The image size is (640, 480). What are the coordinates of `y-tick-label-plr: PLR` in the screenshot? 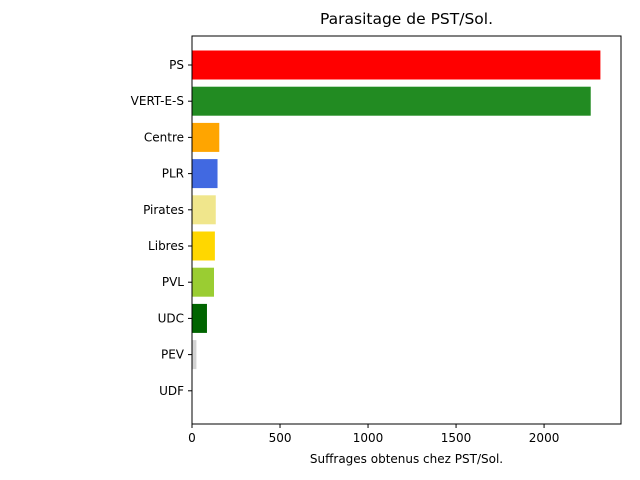 It's located at (173, 174).